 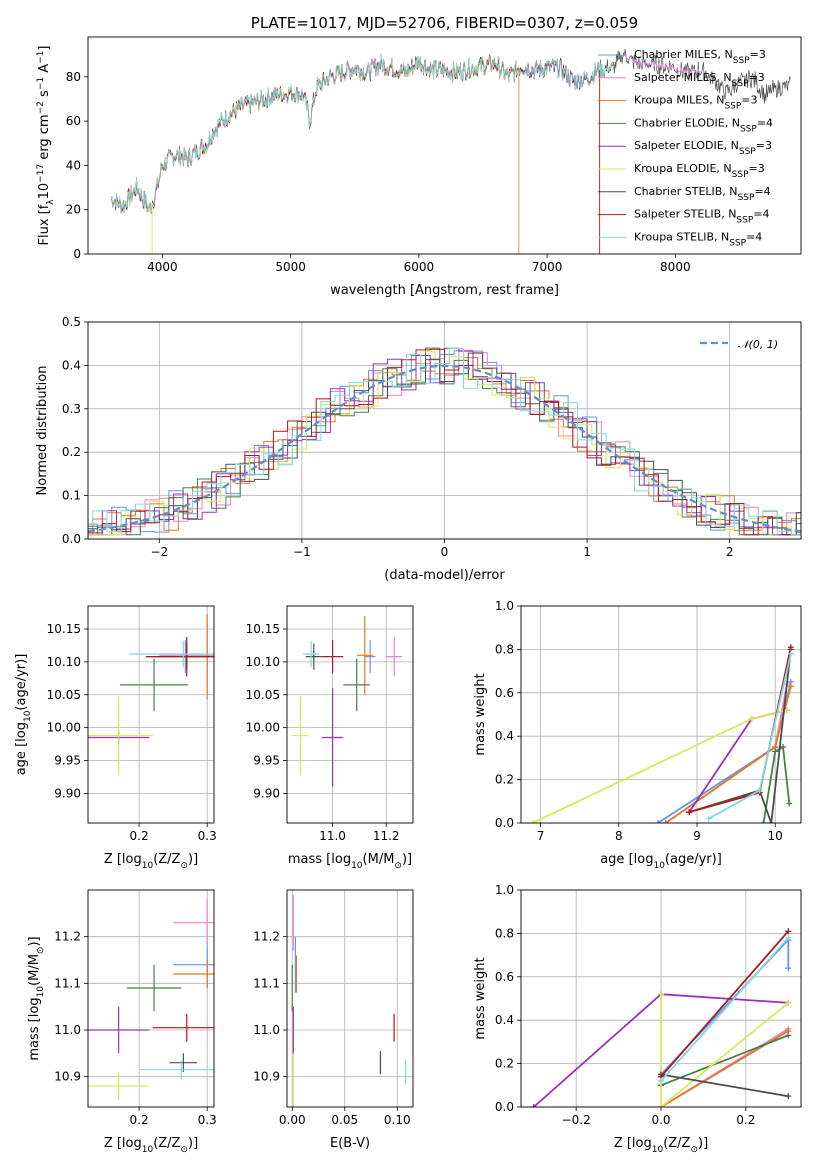 I want to click on histogram-legend: 𝒩(0, 1), so click(x=739, y=344).